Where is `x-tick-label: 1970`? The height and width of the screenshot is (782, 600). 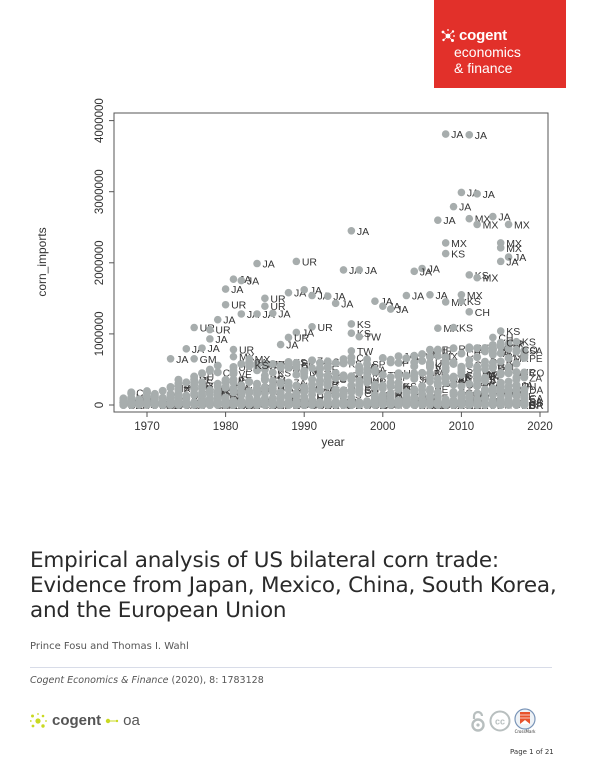 x-tick-label: 1970 is located at coordinates (147, 427).